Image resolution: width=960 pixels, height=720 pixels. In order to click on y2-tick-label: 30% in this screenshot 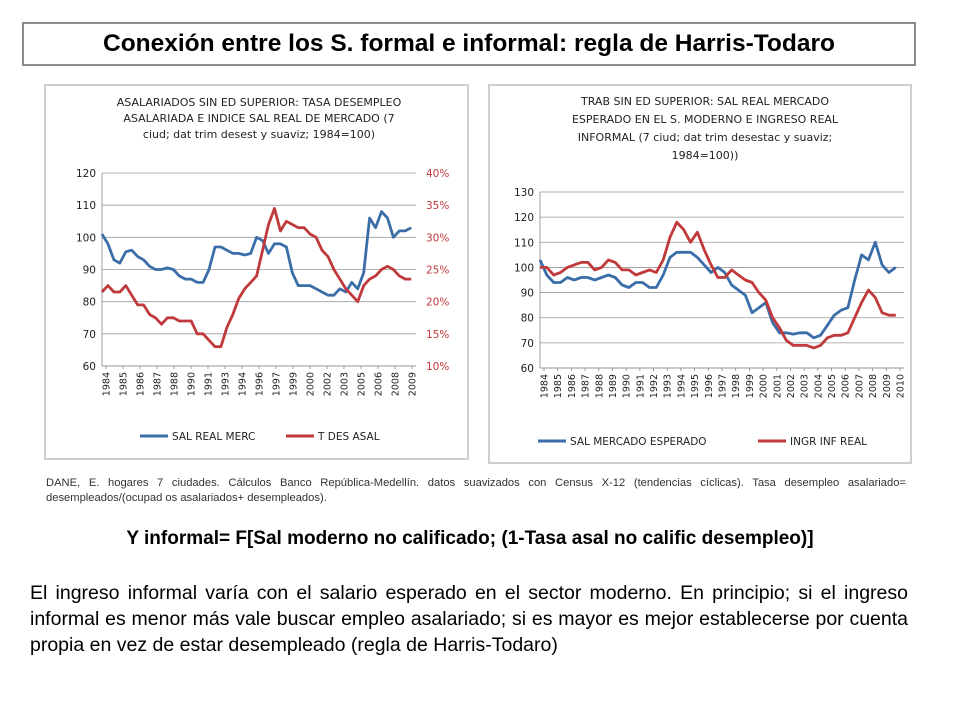, I will do `click(437, 238)`.